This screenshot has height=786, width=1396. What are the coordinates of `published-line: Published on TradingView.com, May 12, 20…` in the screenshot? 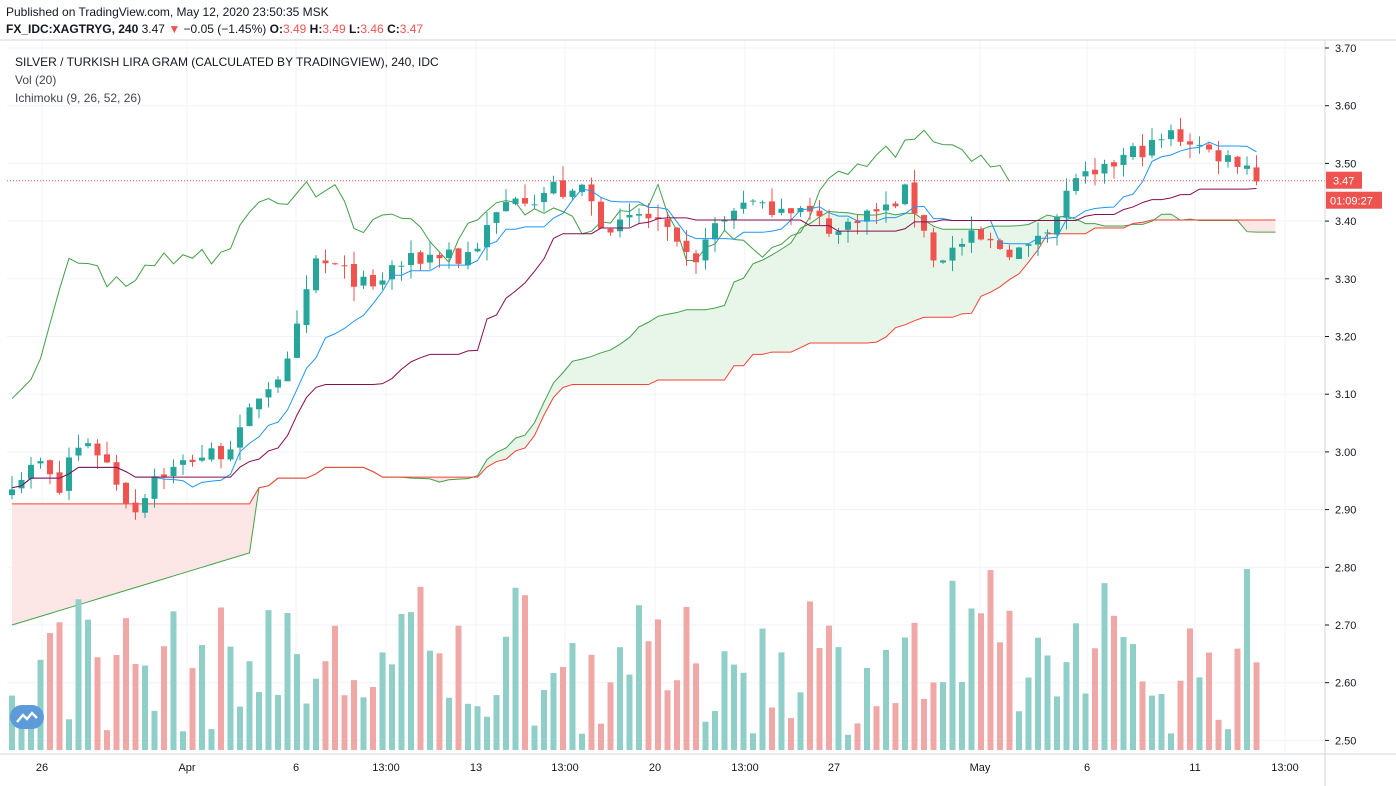 It's located at (167, 12).